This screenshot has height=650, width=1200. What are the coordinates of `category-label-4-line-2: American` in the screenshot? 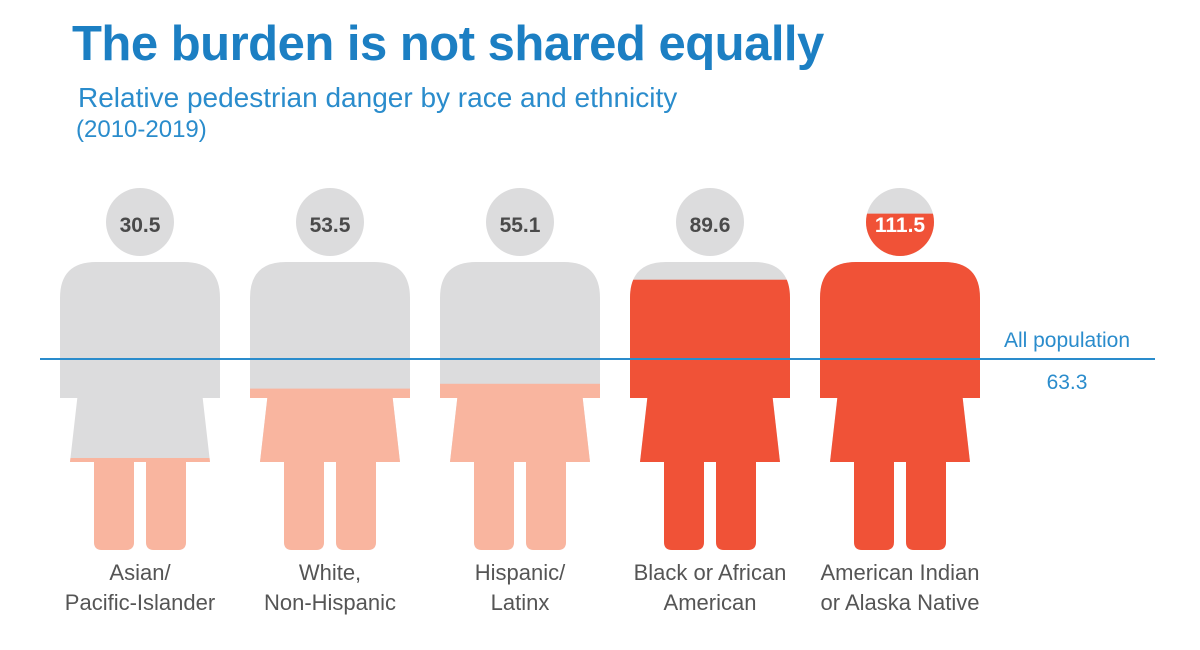 It's located at (710, 602).